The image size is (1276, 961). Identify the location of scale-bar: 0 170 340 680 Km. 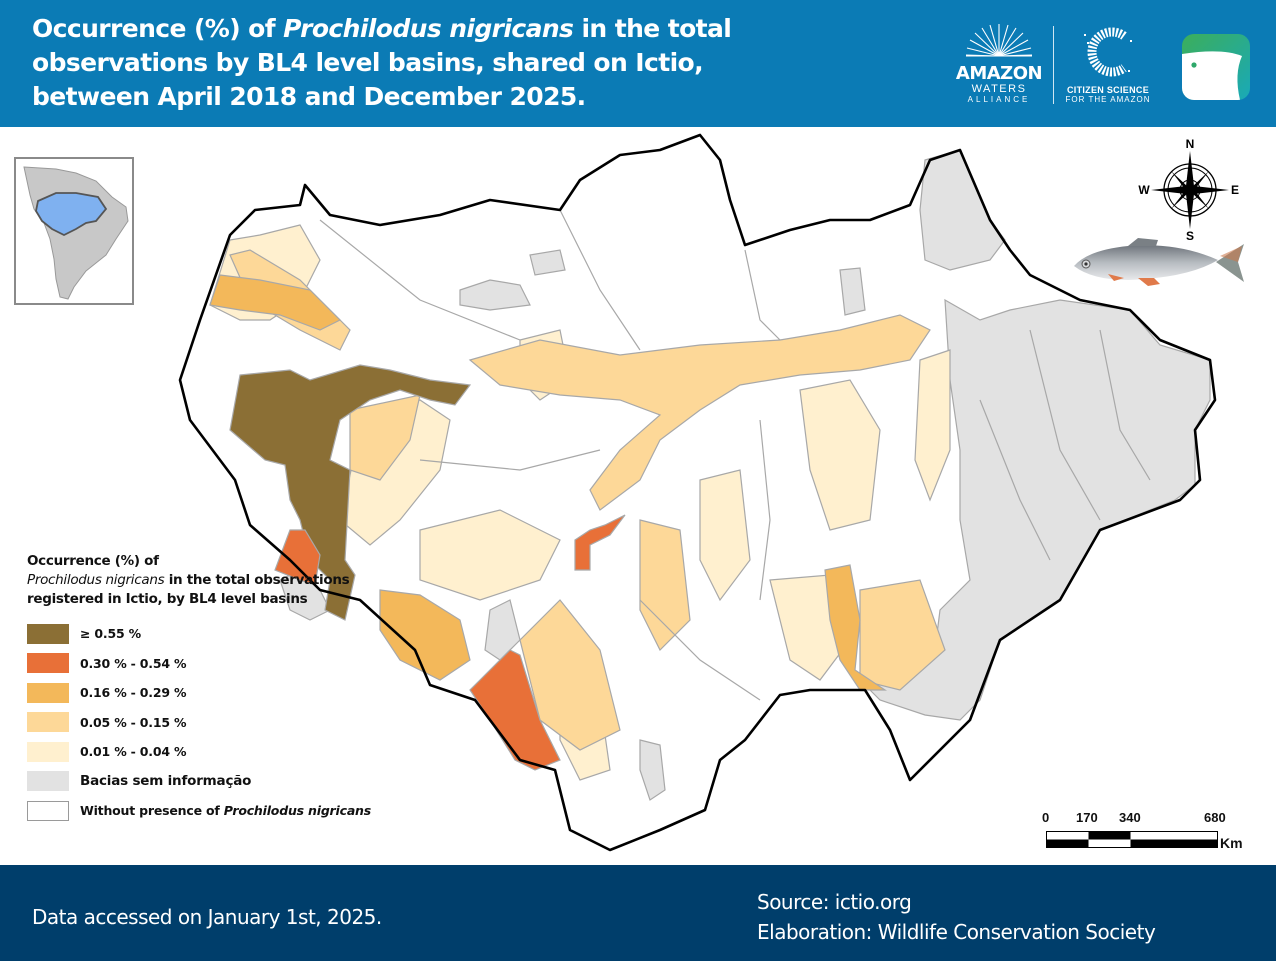
(1150, 832).